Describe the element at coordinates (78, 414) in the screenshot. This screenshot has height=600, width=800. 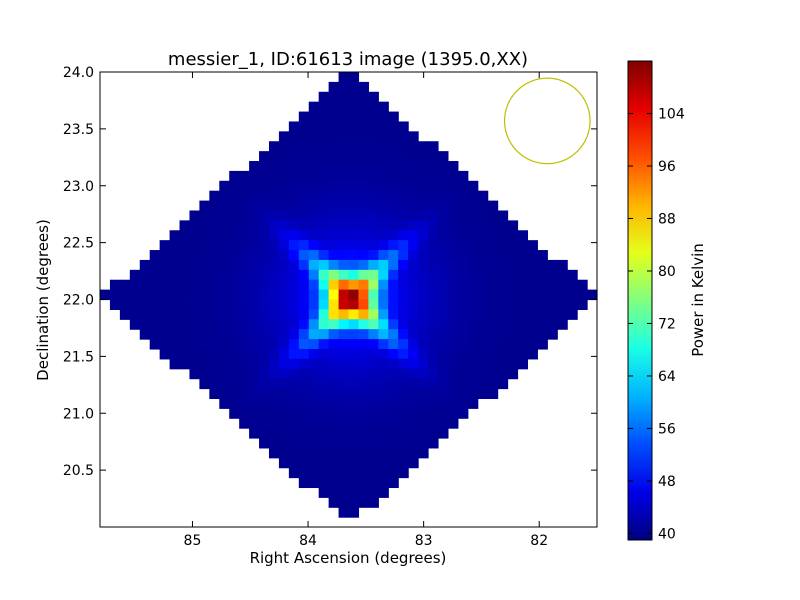
I see `y-tick-label: 21.0` at that location.